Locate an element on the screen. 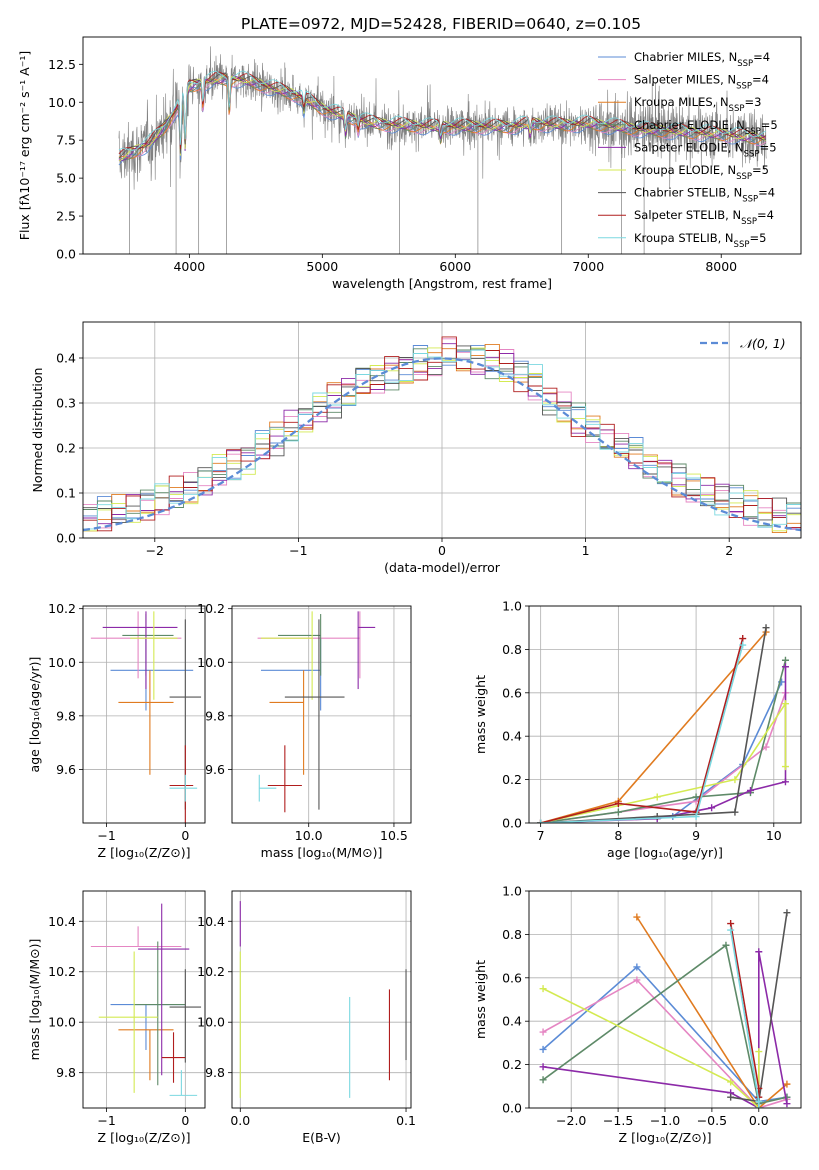 The height and width of the screenshot is (1170, 819). point-salpeter_stelib is located at coordinates (173, 1057).